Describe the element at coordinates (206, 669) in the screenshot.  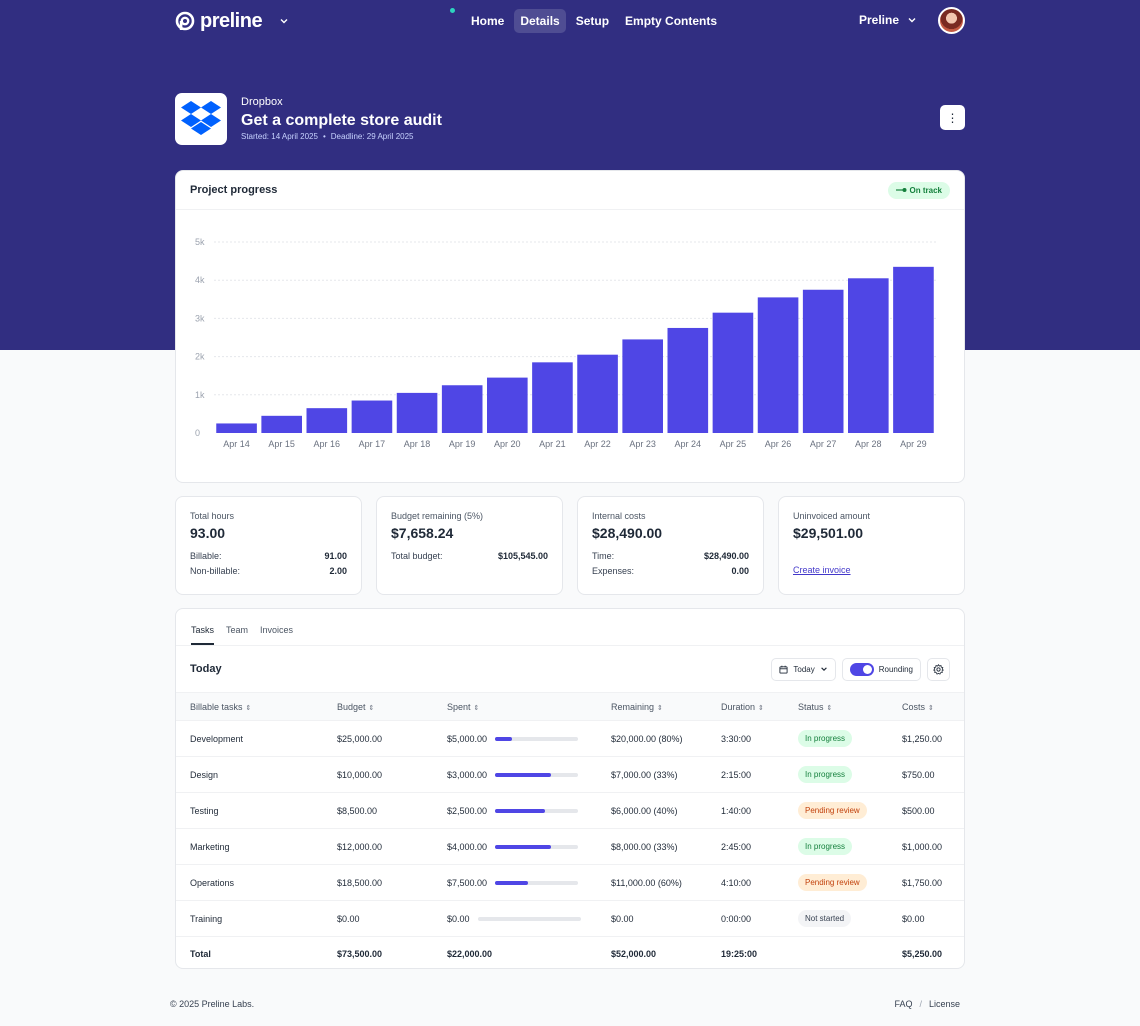
I see `tasks-heading: Today` at that location.